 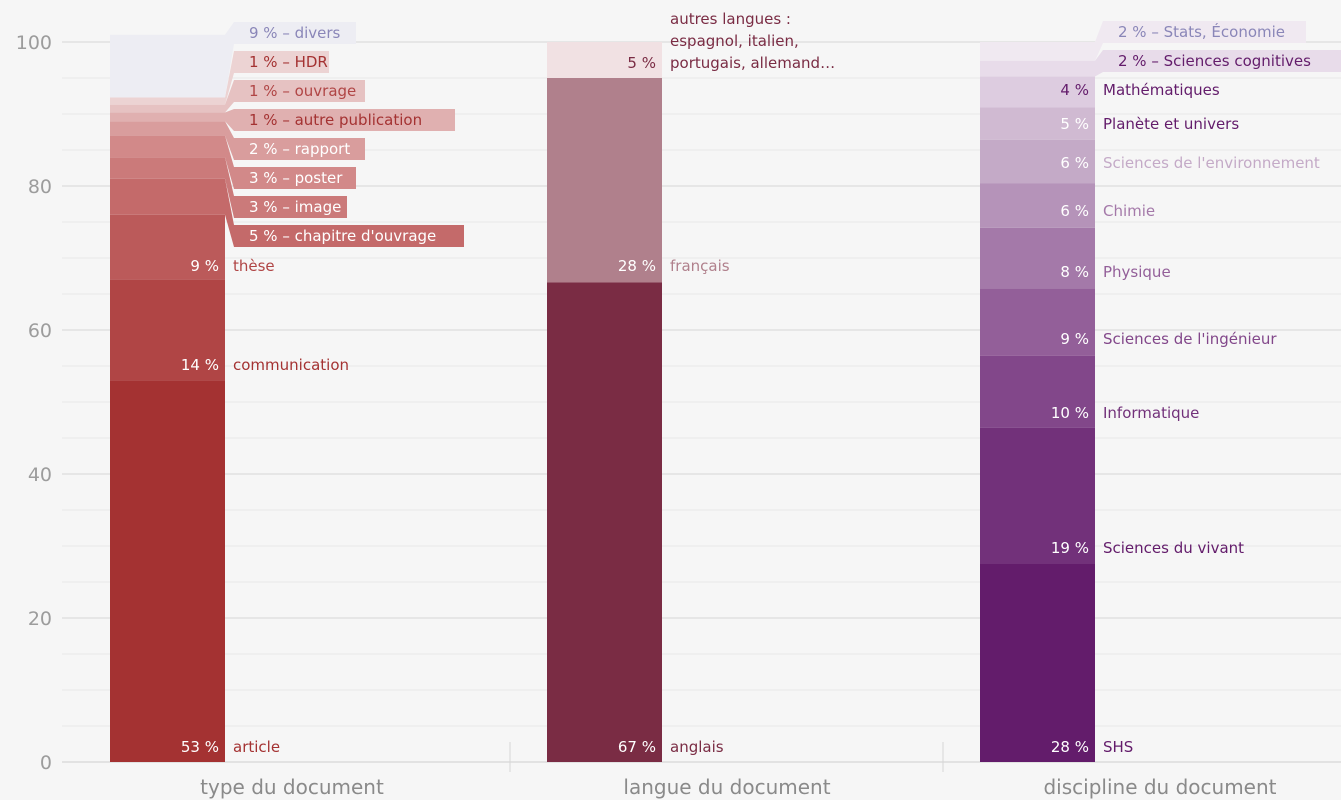 I want to click on segment-label: SHS, so click(x=1118, y=747).